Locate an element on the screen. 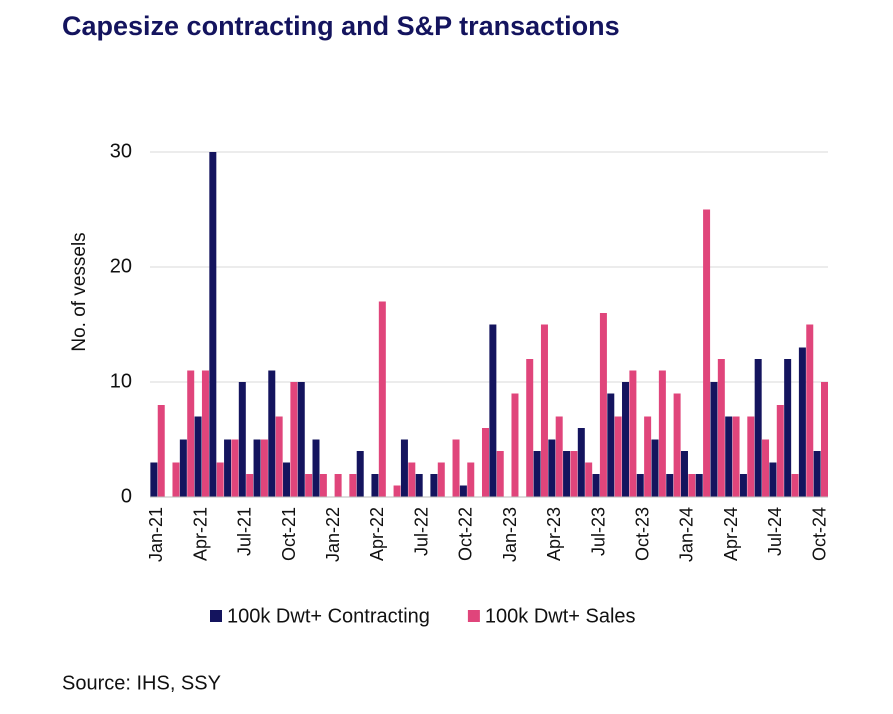 The height and width of the screenshot is (714, 893). x-tick-label: Oct-22 is located at coordinates (466, 534).